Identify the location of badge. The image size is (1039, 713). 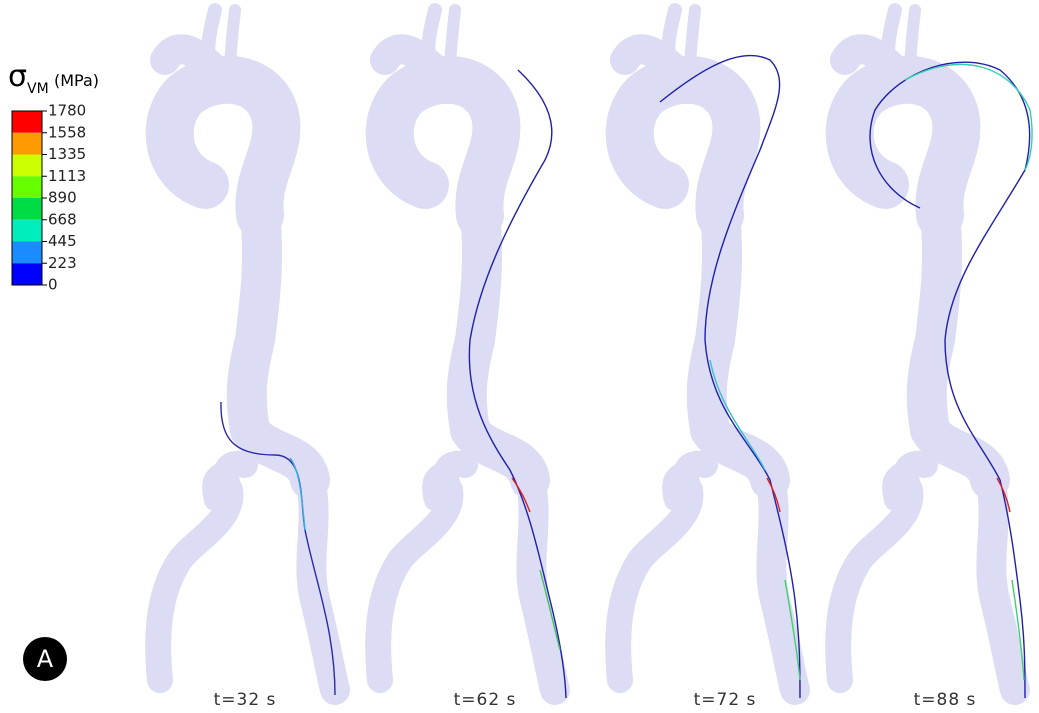
(45, 659).